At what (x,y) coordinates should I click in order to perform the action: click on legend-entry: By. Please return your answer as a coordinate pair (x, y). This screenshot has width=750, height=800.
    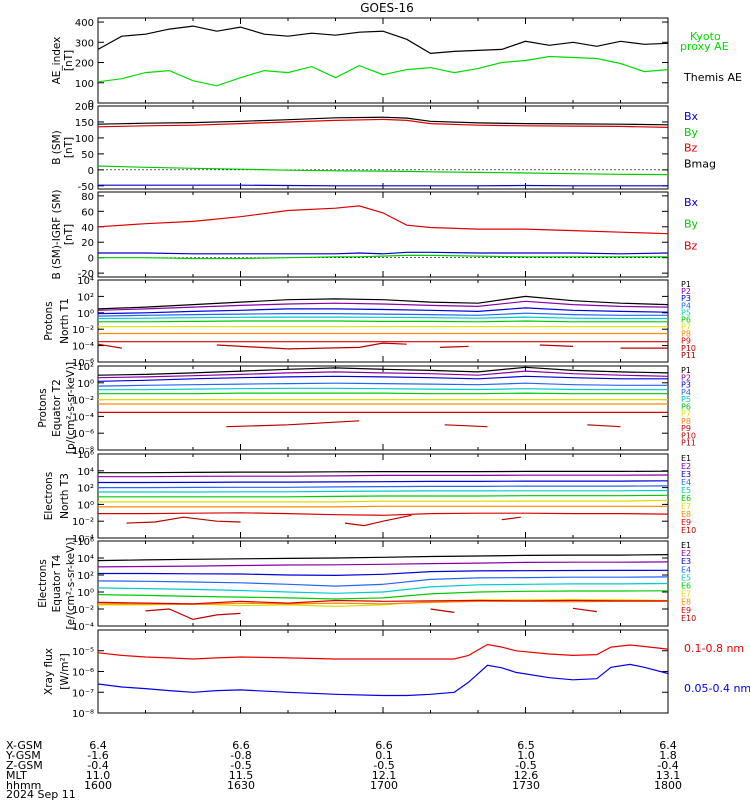
    Looking at the image, I should click on (691, 132).